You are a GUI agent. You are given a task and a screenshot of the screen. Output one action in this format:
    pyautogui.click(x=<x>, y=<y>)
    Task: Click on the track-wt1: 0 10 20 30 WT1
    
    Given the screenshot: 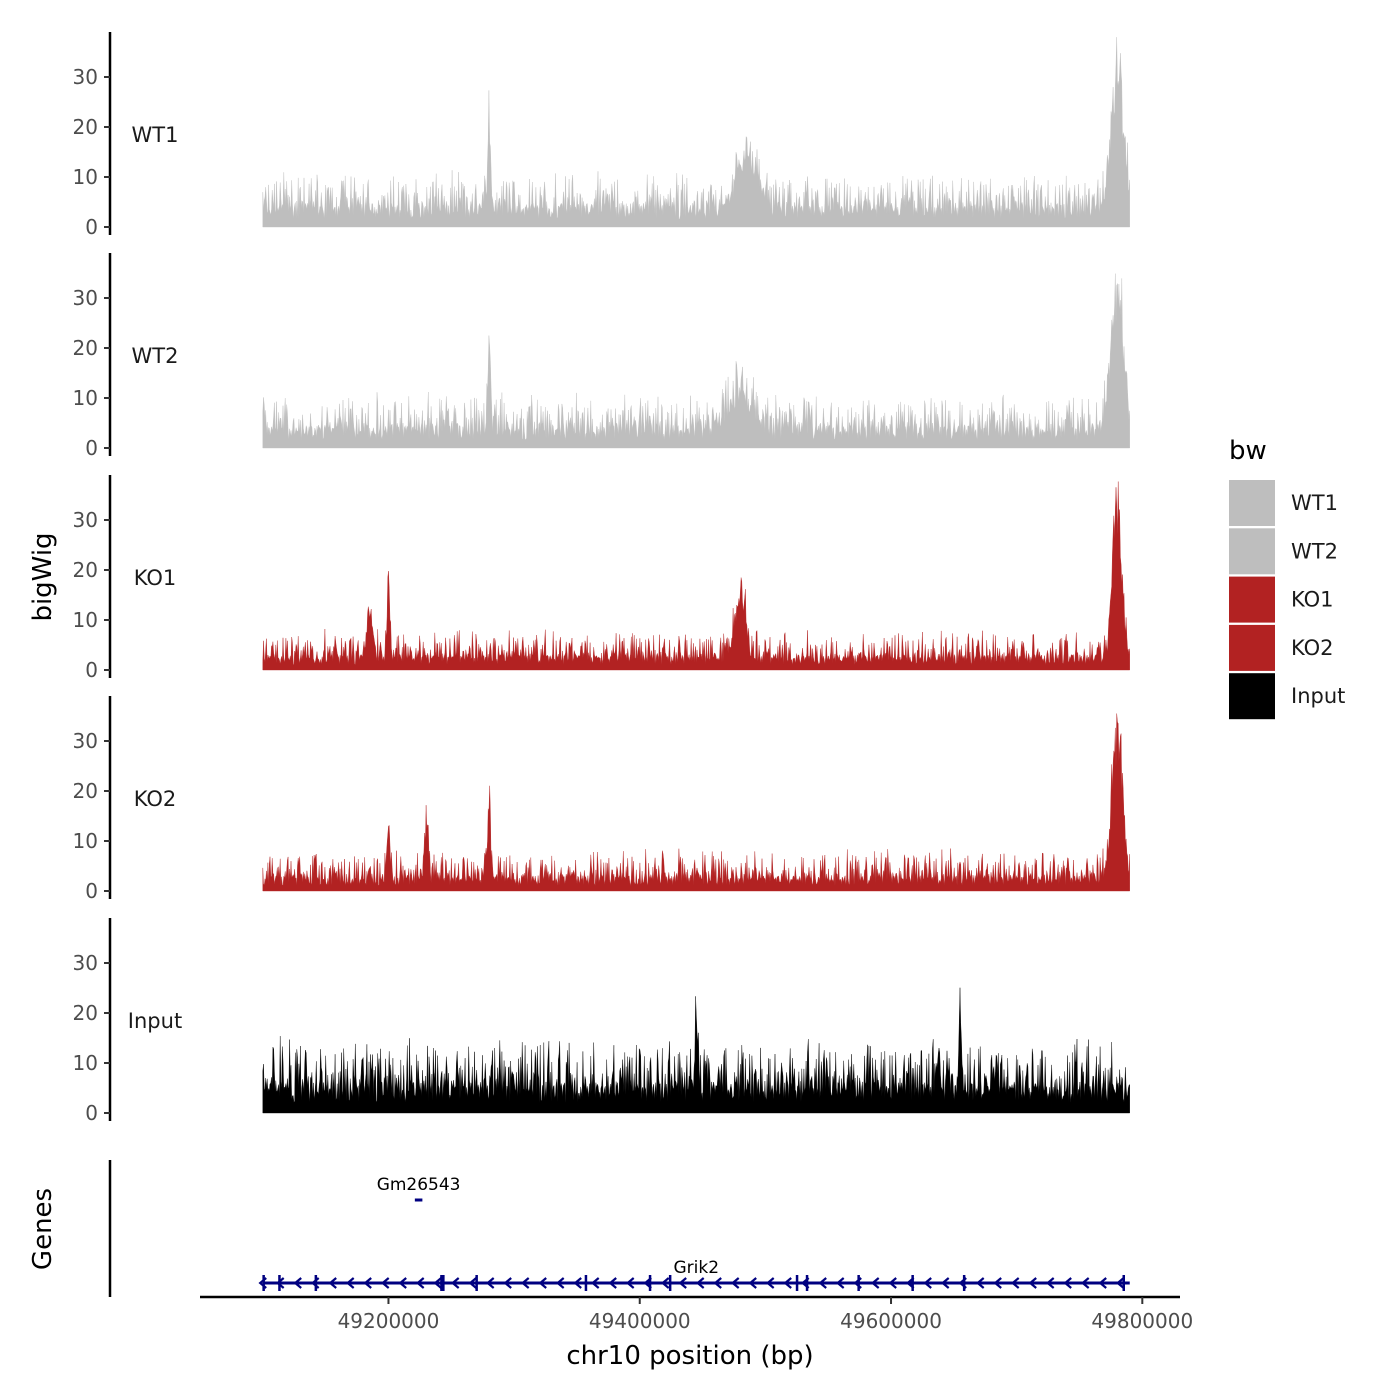 What is the action you would take?
    pyautogui.click(x=601, y=135)
    